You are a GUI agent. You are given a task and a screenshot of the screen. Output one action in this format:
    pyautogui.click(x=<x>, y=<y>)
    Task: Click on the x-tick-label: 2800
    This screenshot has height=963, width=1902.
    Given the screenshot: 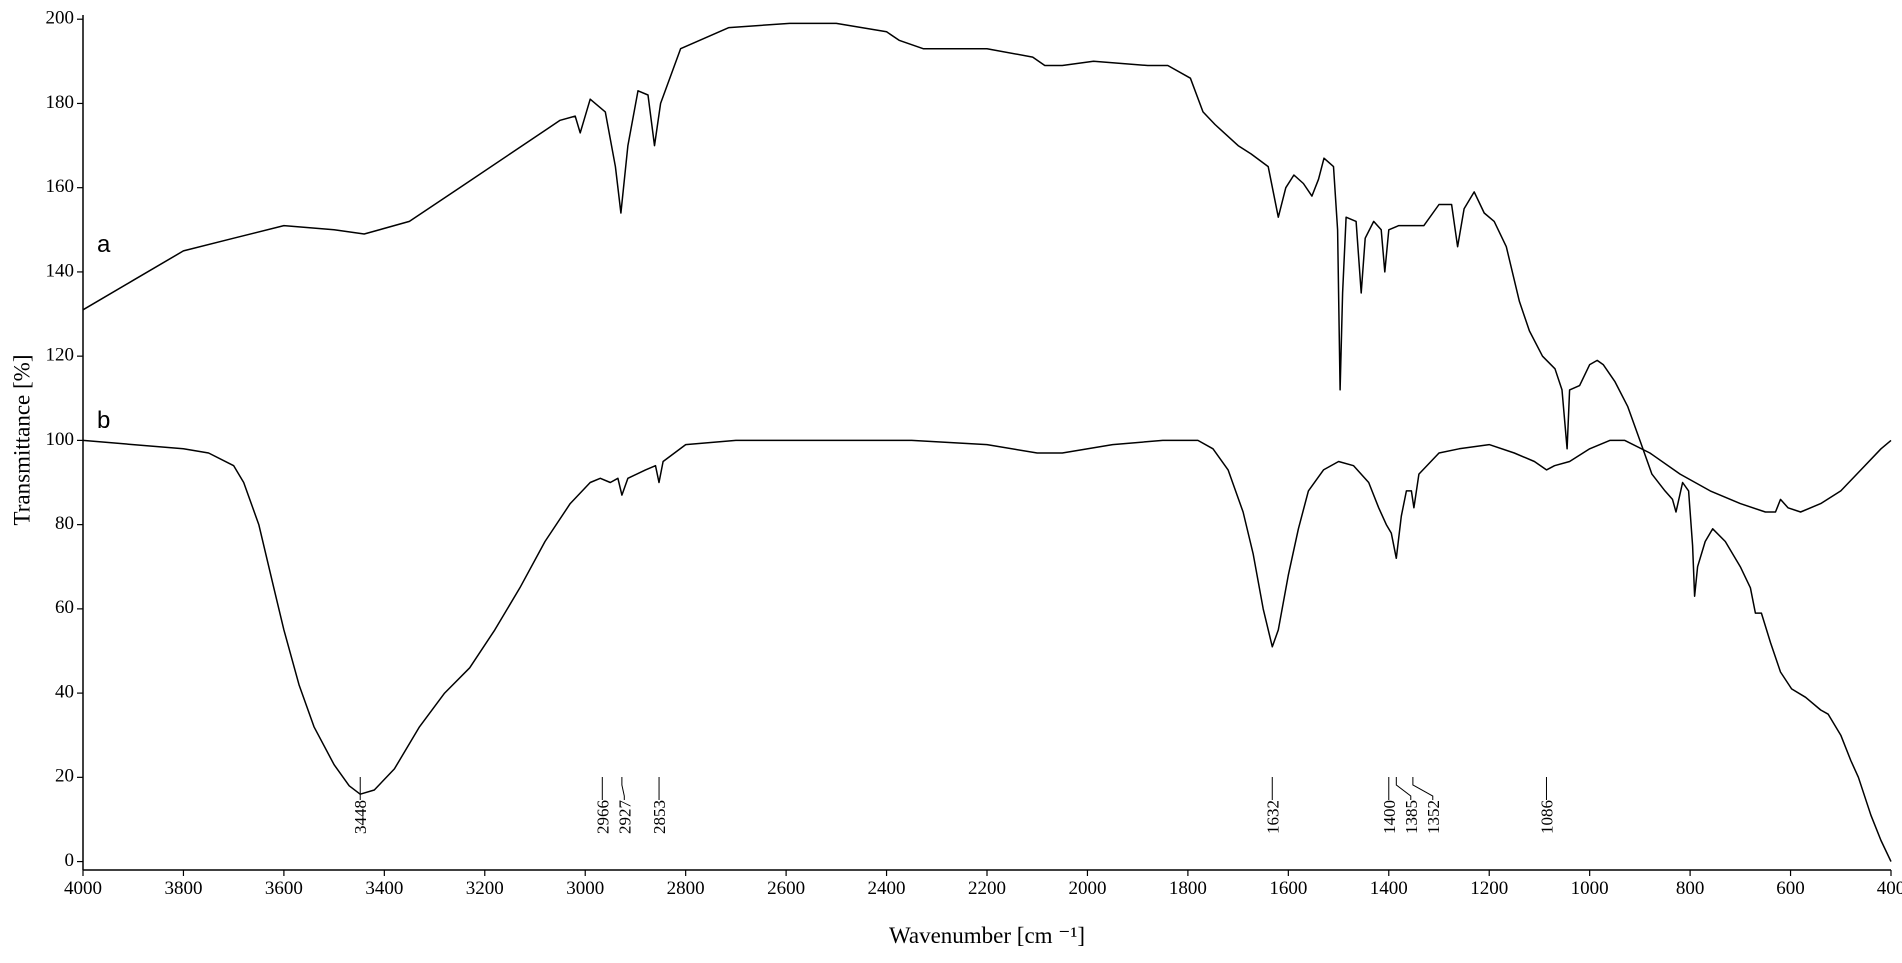 What is the action you would take?
    pyautogui.click(x=686, y=888)
    